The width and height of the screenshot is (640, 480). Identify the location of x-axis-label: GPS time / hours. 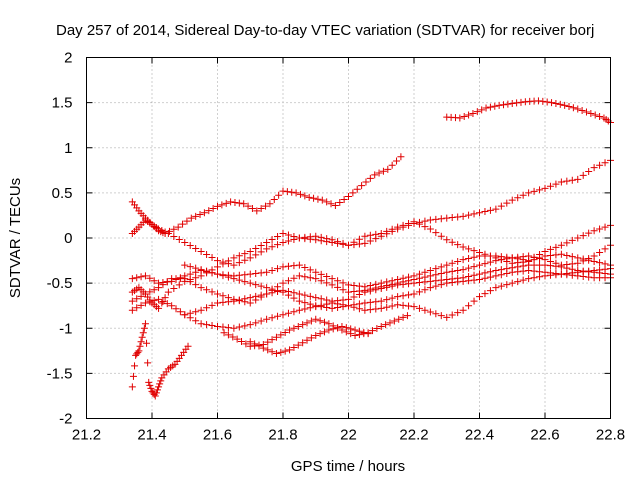
(348, 466).